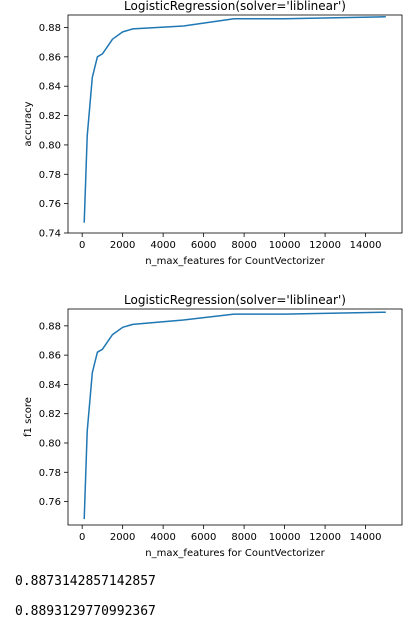 The width and height of the screenshot is (416, 632). Describe the element at coordinates (28, 417) in the screenshot. I see `y-axis-label: f1 score` at that location.